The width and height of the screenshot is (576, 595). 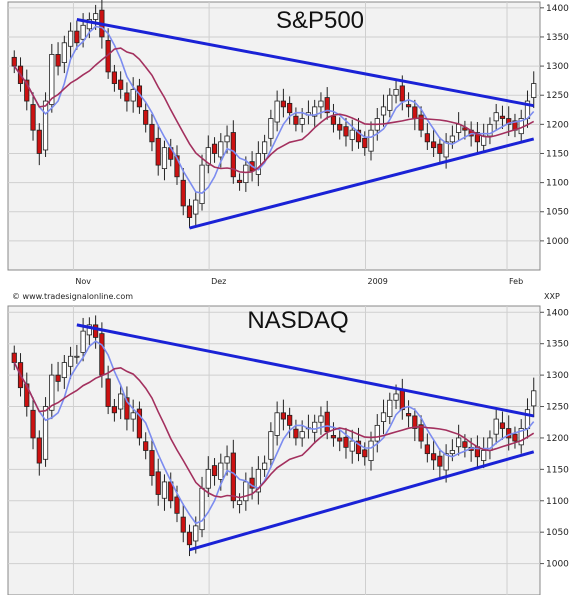 I want to click on y-tick-label: 1200, so click(x=557, y=125).